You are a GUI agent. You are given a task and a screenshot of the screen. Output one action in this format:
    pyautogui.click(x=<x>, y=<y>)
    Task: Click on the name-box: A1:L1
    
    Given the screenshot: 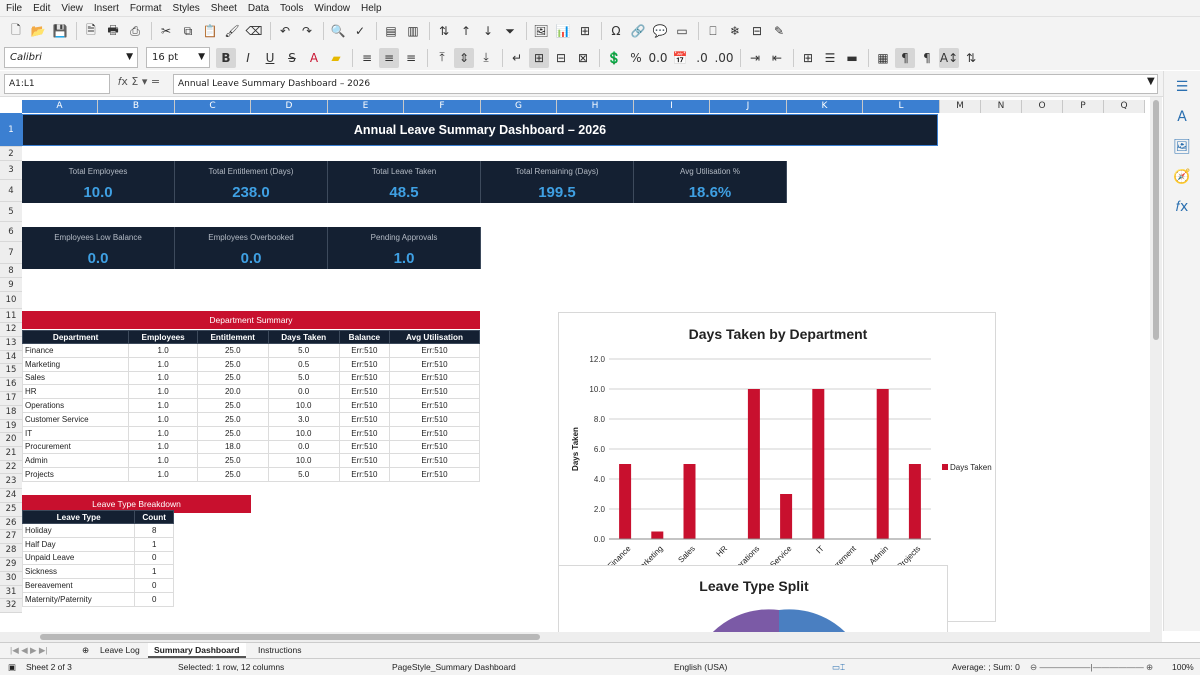 What is the action you would take?
    pyautogui.click(x=57, y=84)
    